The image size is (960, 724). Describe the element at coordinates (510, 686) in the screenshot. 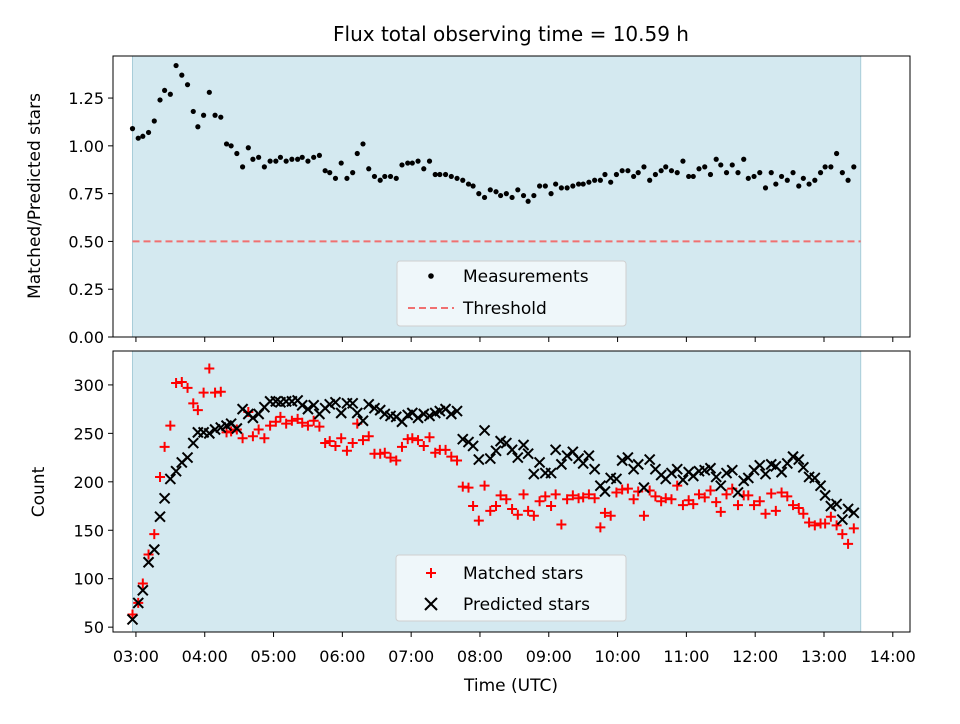

I see `x-axis-label: Time (UTC)` at that location.